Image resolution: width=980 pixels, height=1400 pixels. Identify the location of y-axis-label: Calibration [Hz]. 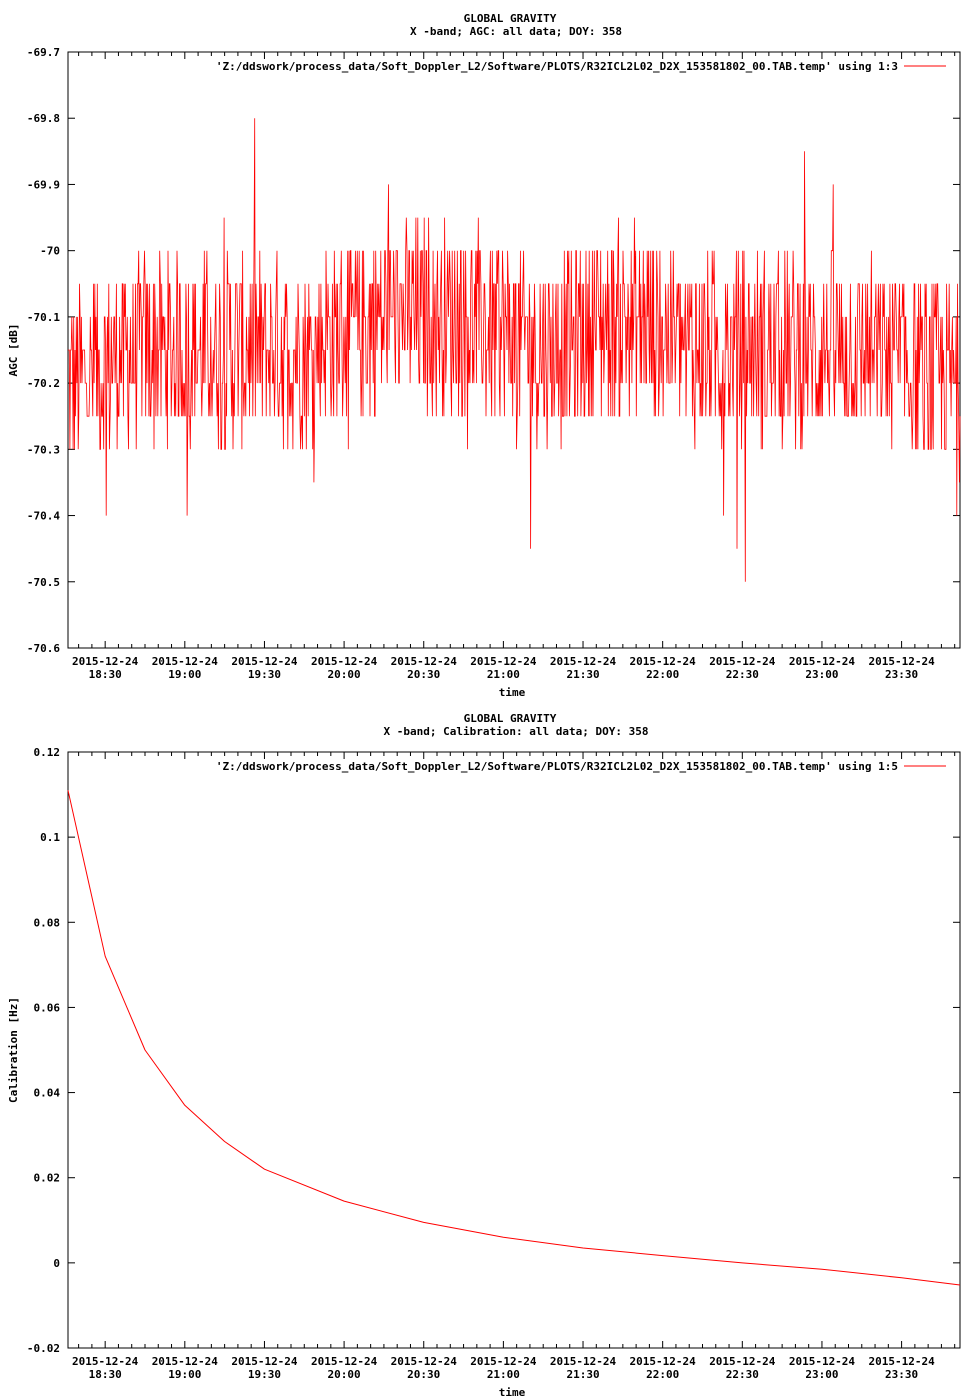
(13, 1050).